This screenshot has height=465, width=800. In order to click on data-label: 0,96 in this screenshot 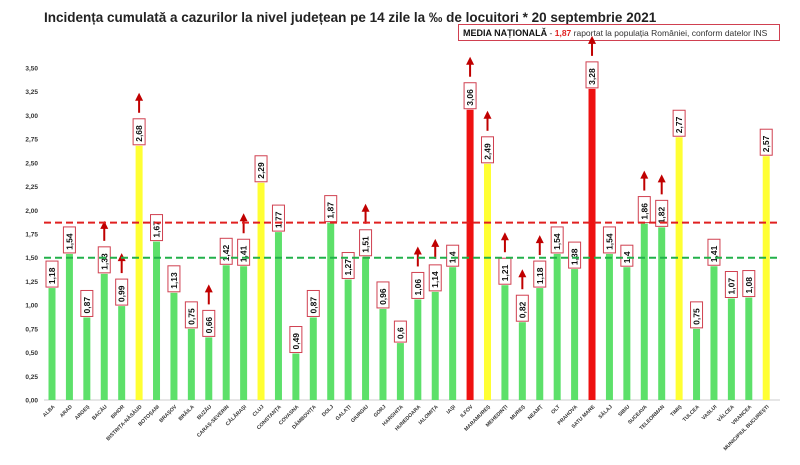, I will do `click(383, 295)`.